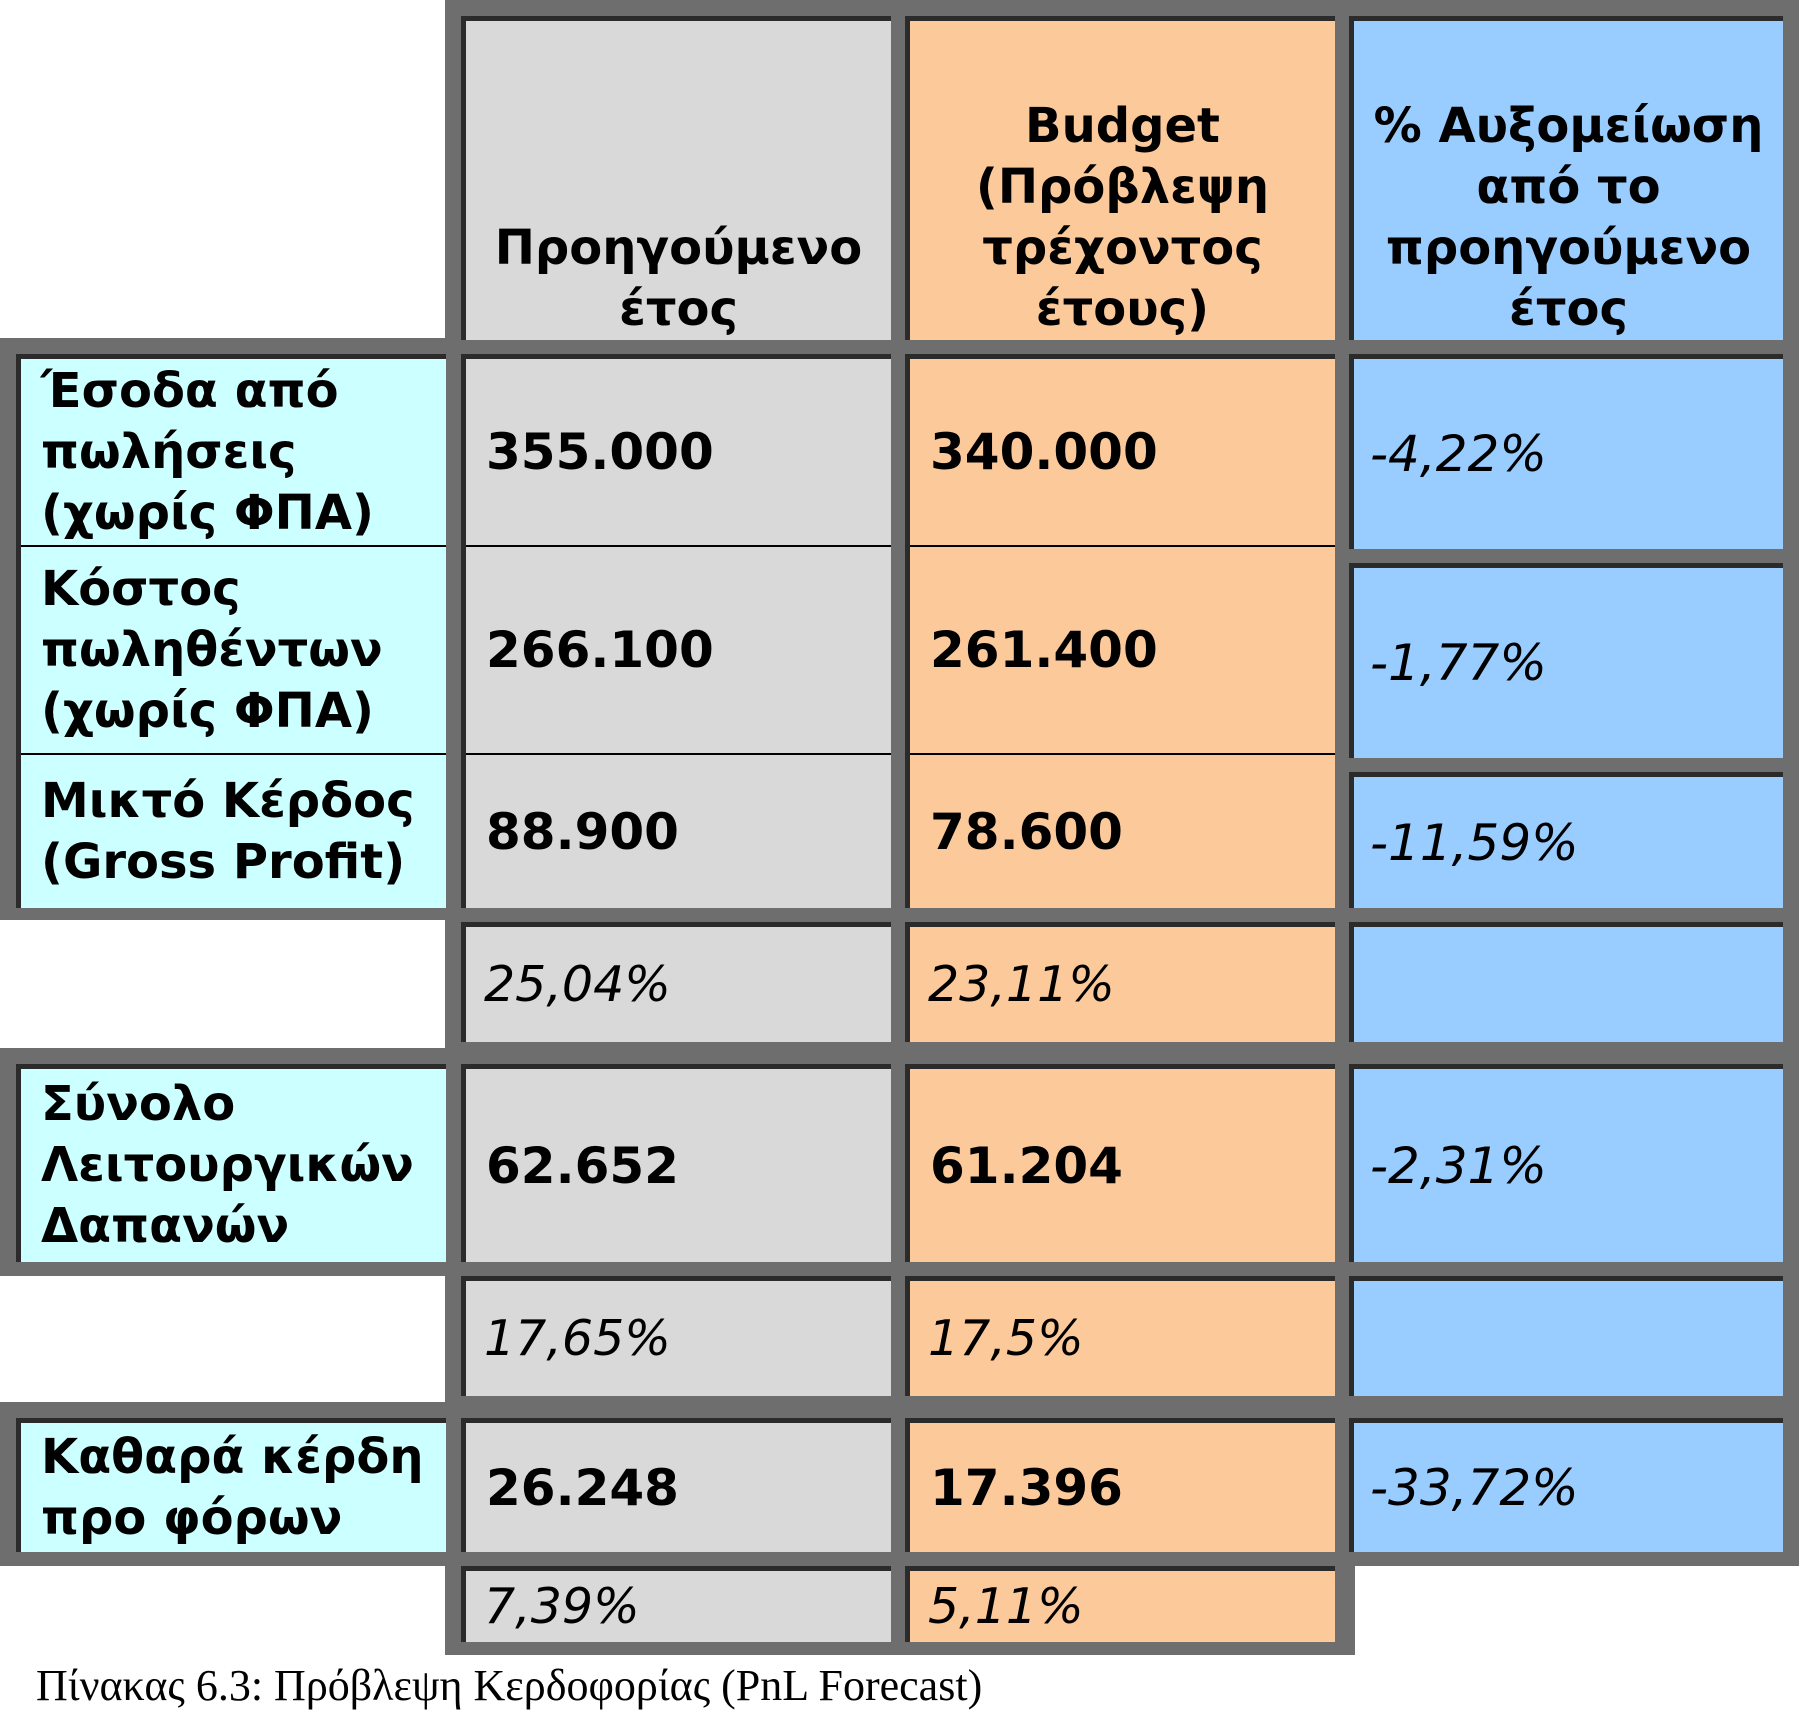  Describe the element at coordinates (1566, 178) in the screenshot. I see `header-change: % Αυξομείωση από το προηγούμενο έτος` at that location.